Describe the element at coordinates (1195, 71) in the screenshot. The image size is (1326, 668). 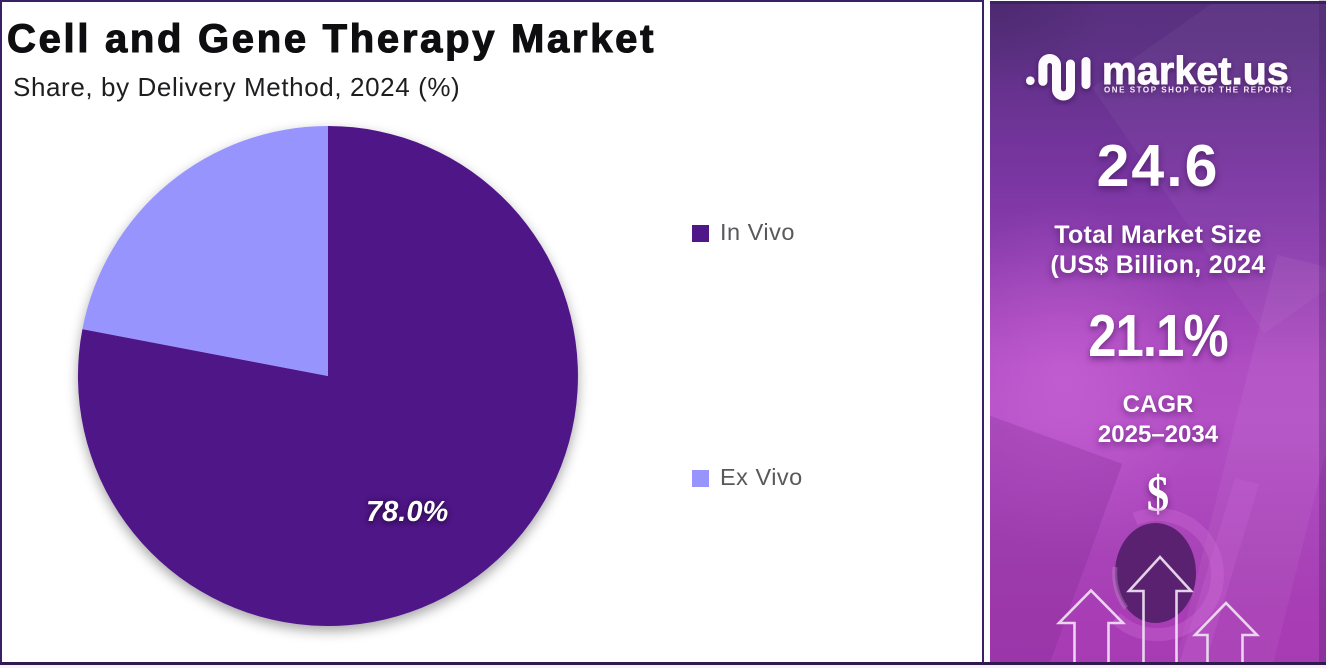
I see `svg-text: market.us` at that location.